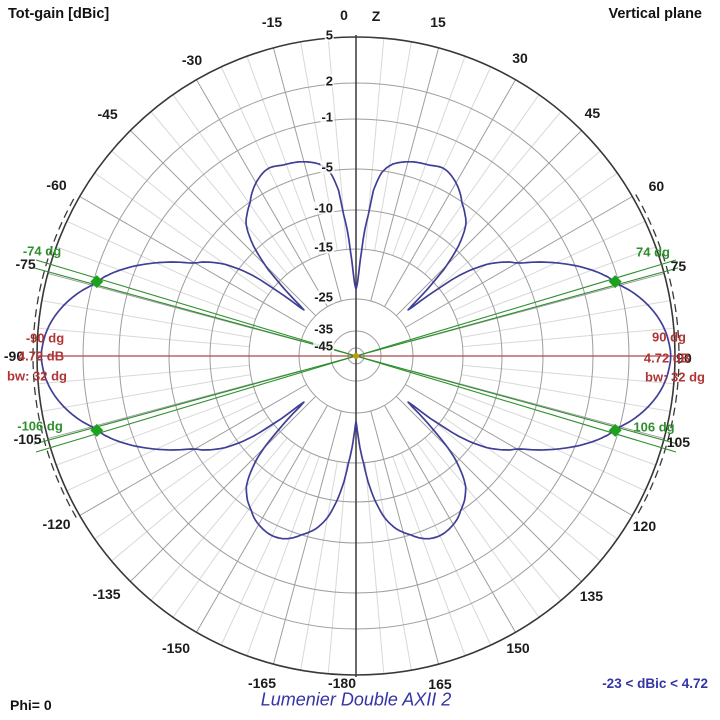  What do you see at coordinates (45, 338) in the screenshot?
I see `main-beam-angle-left: -90 dg` at bounding box center [45, 338].